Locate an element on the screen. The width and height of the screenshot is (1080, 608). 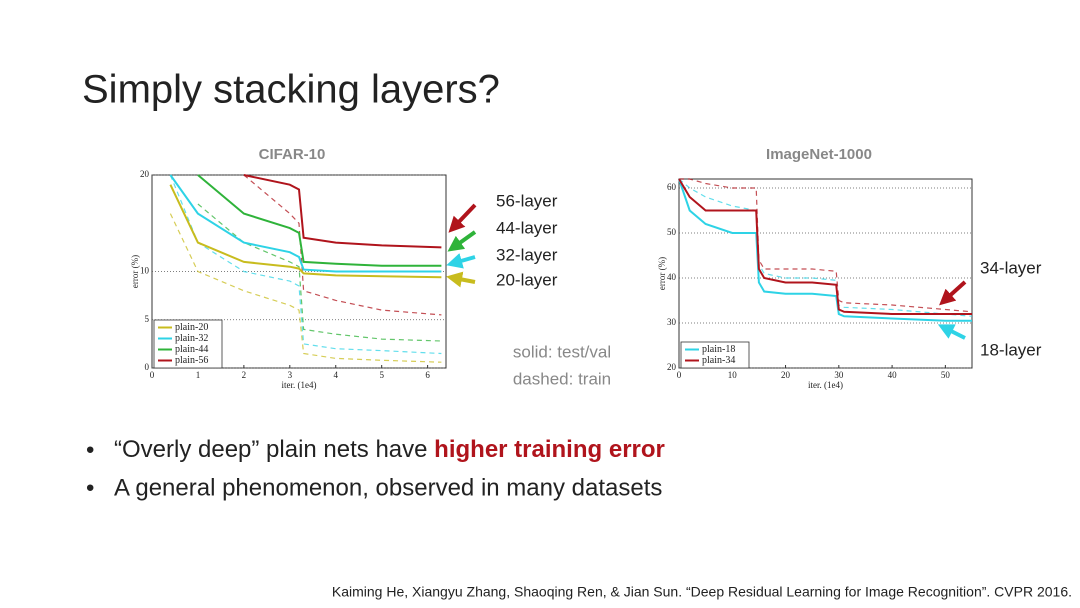
bullet-highlight: higher training error is located at coordinates (549, 449).